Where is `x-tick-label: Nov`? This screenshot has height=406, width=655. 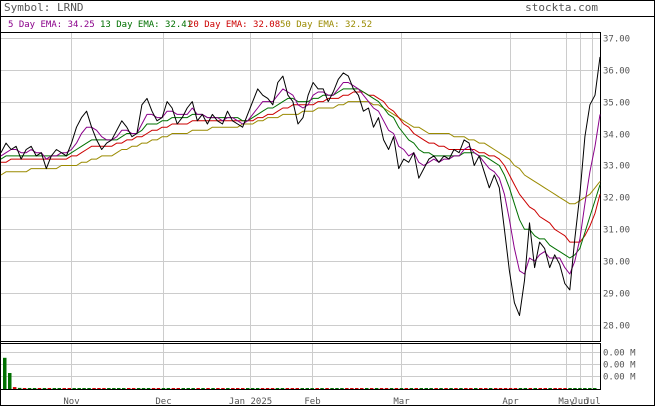 x-tick-label: Nov is located at coordinates (71, 401).